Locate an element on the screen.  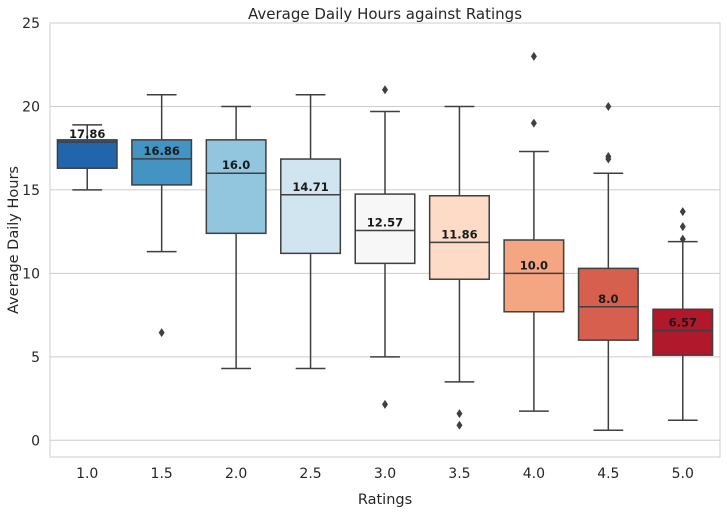
median-value-label: 8.0 is located at coordinates (608, 299).